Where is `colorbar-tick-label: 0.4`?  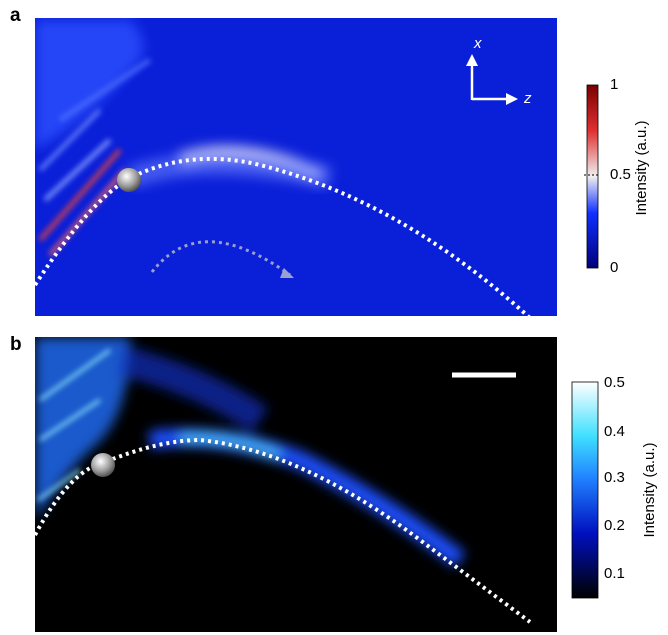 colorbar-tick-label: 0.4 is located at coordinates (614, 431).